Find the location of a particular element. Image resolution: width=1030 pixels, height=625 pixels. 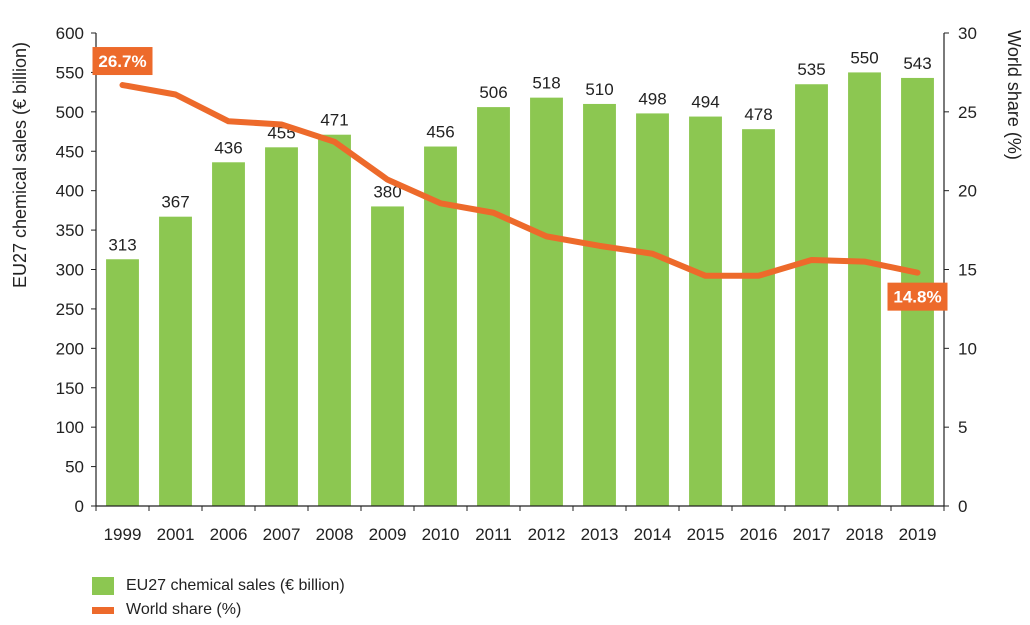

left-tick-label: 250 is located at coordinates (70, 309).